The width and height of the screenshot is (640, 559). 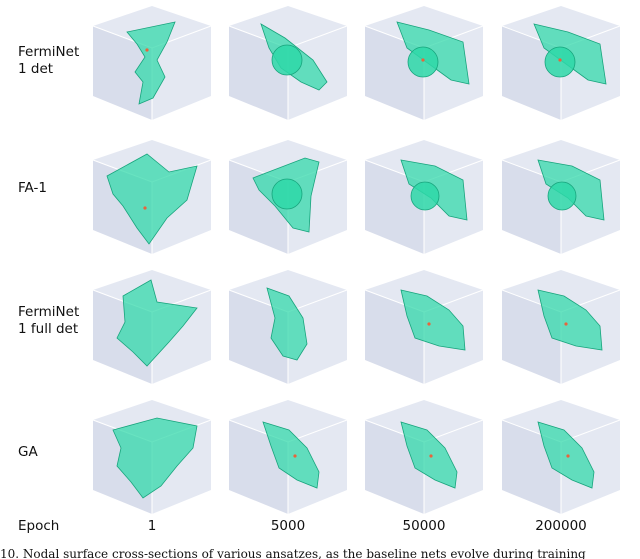 What do you see at coordinates (152, 526) in the screenshot?
I see `epoch-label-1: 1` at bounding box center [152, 526].